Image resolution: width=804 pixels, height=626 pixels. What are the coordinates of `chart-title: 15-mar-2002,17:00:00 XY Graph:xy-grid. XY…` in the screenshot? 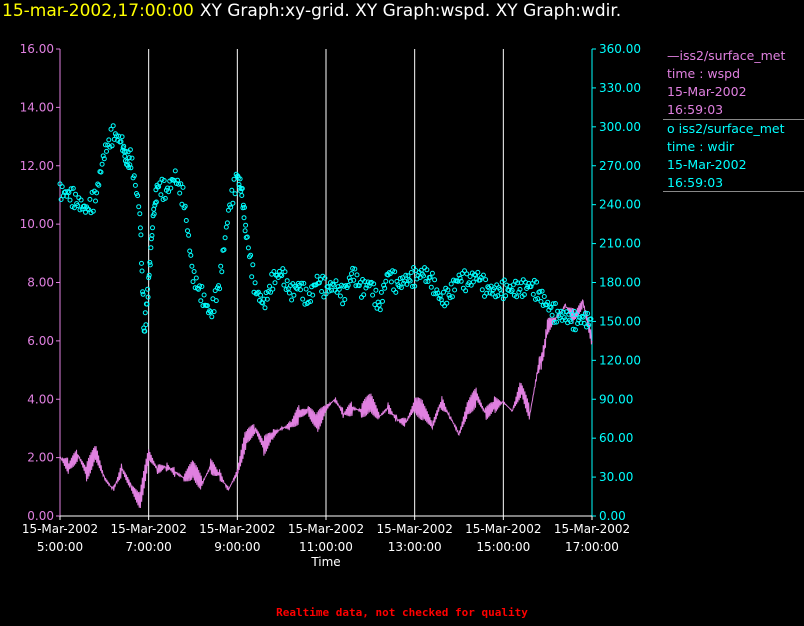 It's located at (311, 11).